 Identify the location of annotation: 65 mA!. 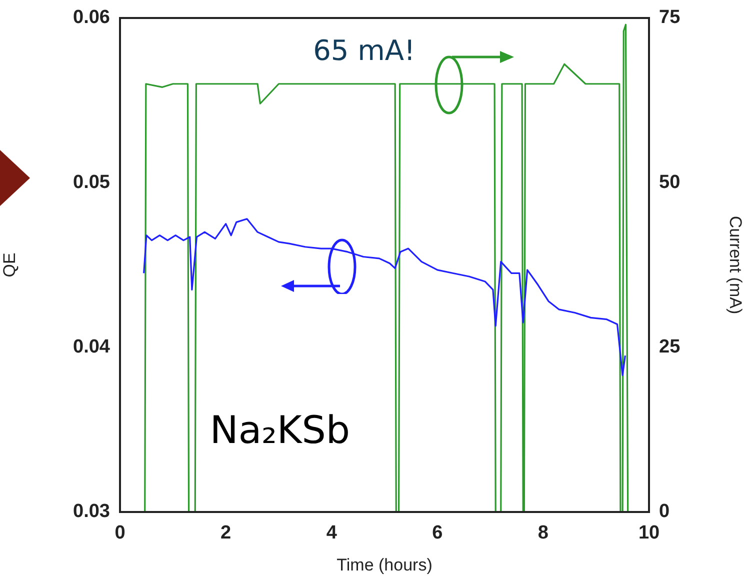
(364, 50).